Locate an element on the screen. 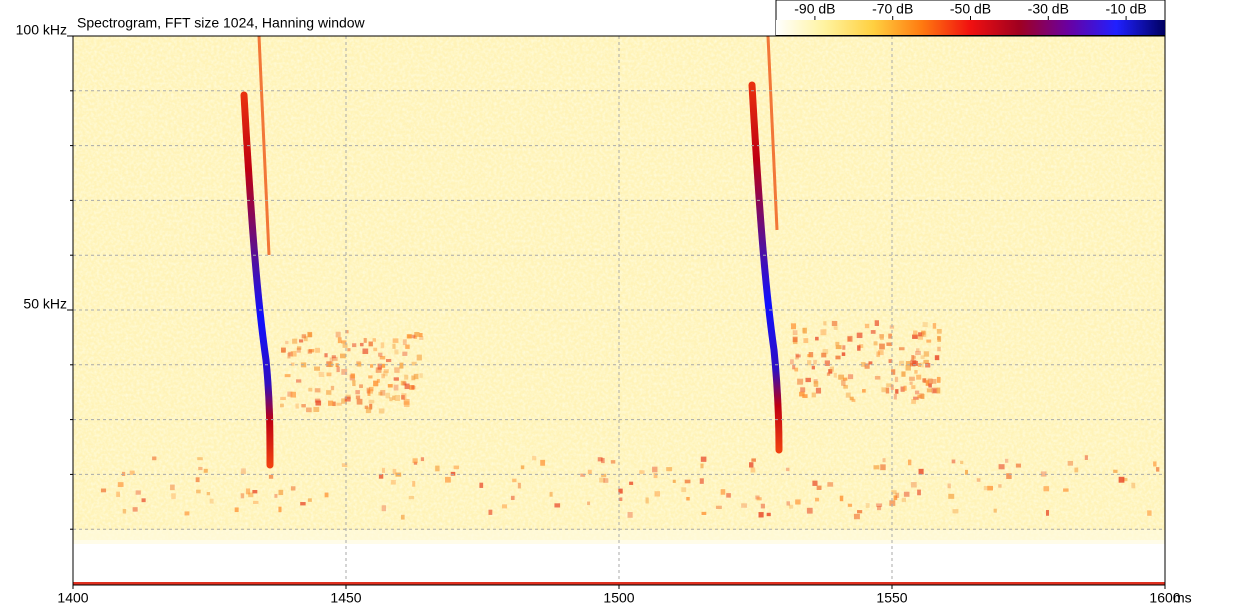 This screenshot has width=1238, height=612. colorbar-tick-label: -50 dB is located at coordinates (970, 9).